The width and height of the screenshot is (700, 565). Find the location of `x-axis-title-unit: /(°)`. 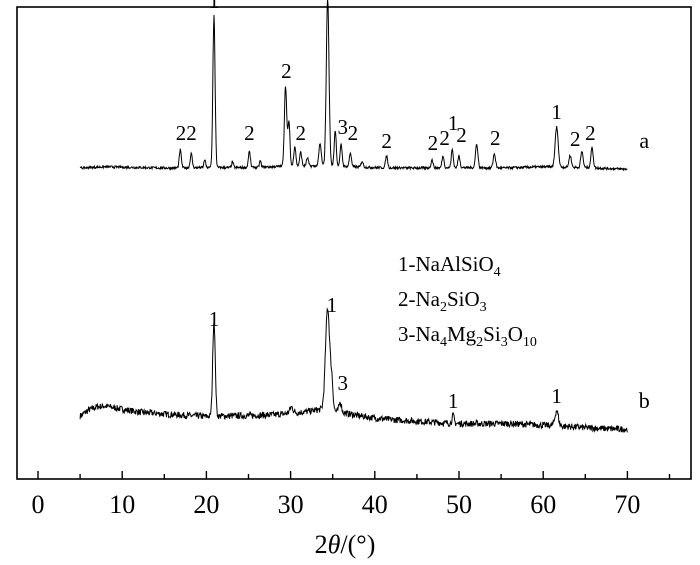

x-axis-title-unit: /(°) is located at coordinates (357, 544).